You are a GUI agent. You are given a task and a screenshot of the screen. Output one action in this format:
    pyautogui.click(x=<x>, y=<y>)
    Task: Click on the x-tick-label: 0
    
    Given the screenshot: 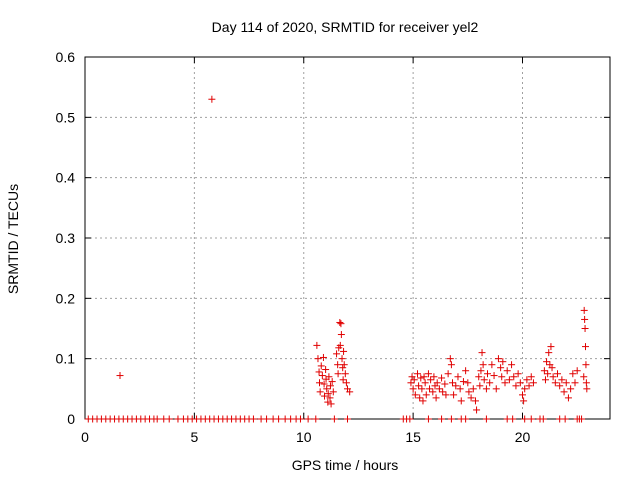 What is the action you would take?
    pyautogui.click(x=85, y=437)
    